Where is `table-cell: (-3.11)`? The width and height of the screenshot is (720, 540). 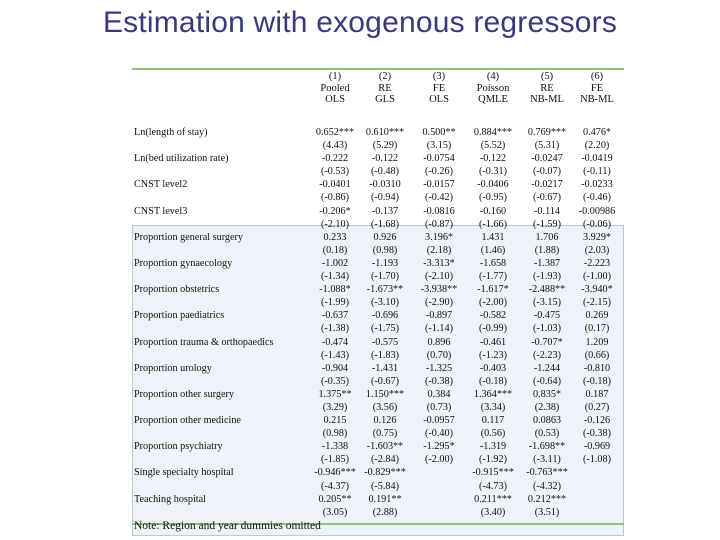
table-cell: (-3.11) is located at coordinates (547, 460).